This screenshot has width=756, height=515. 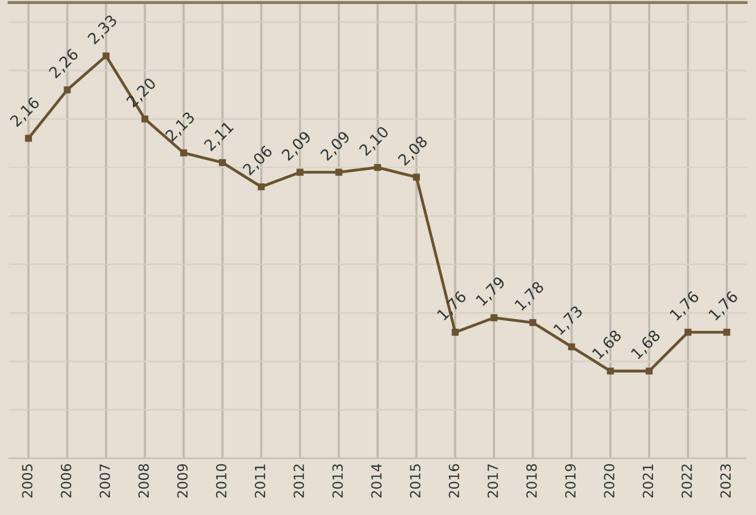 What do you see at coordinates (725, 481) in the screenshot?
I see `x-tick-label: 2023` at bounding box center [725, 481].